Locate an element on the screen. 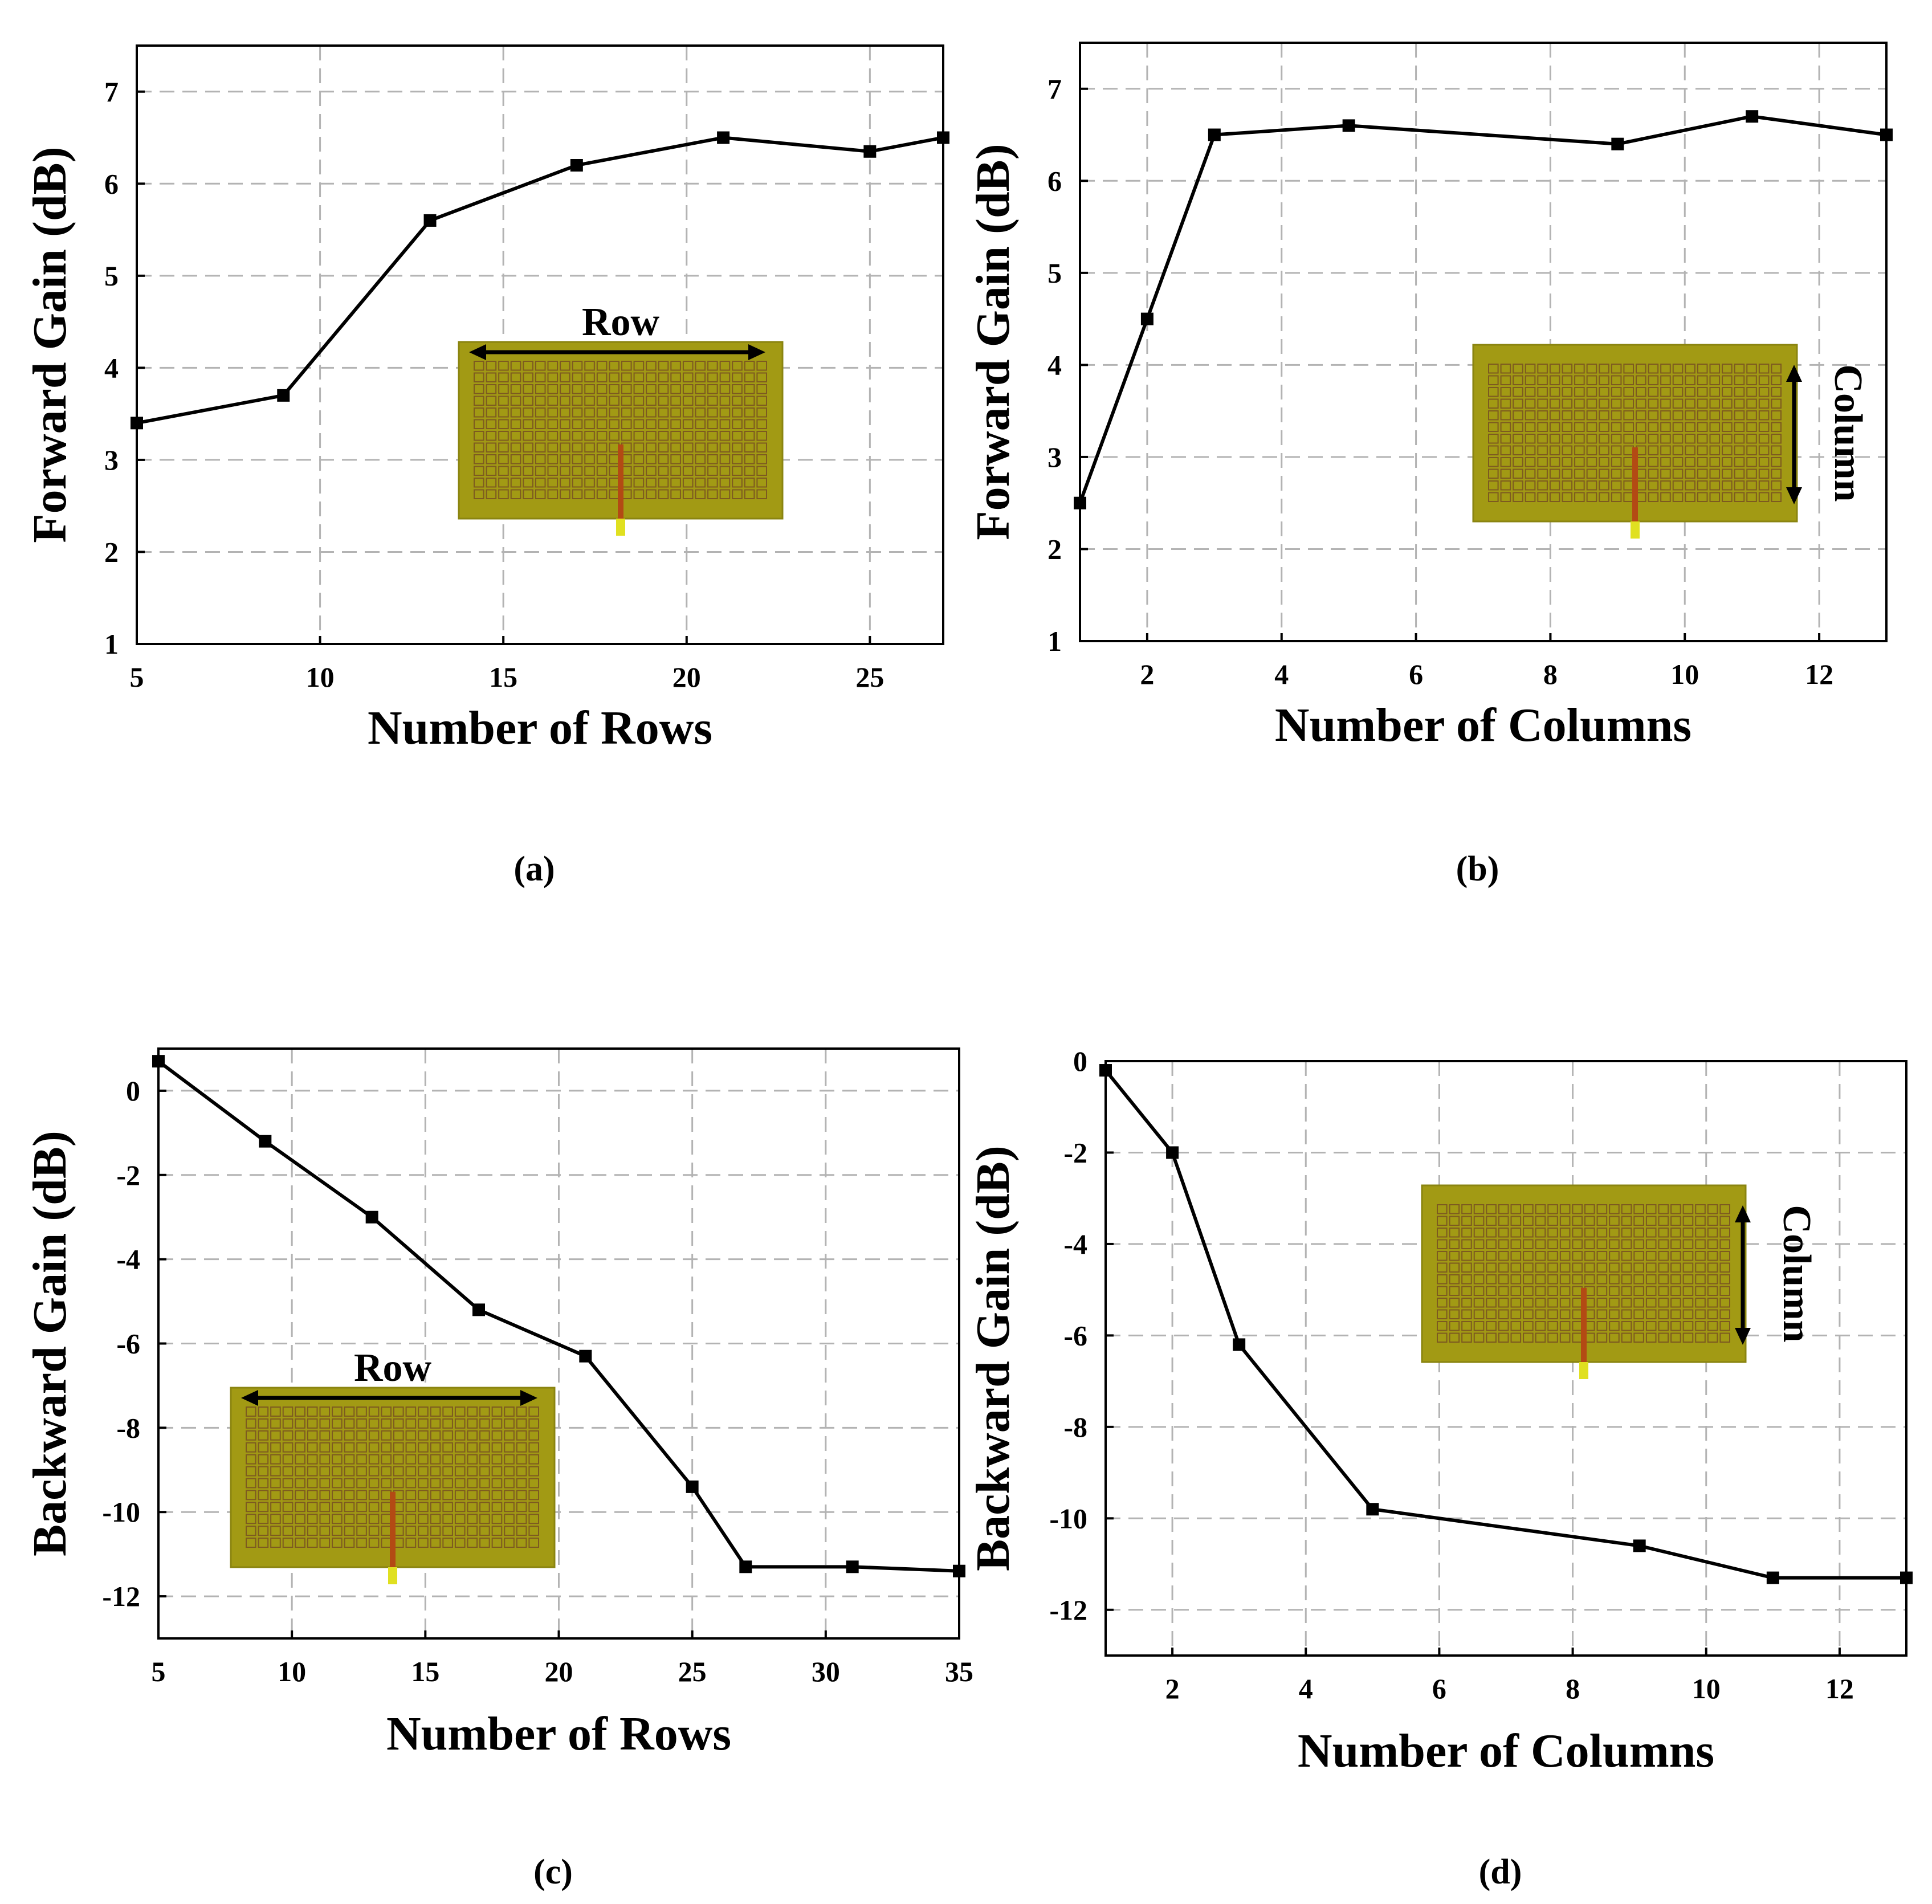 The width and height of the screenshot is (1932, 1904). y-tick-label: -4 is located at coordinates (1075, 1244).